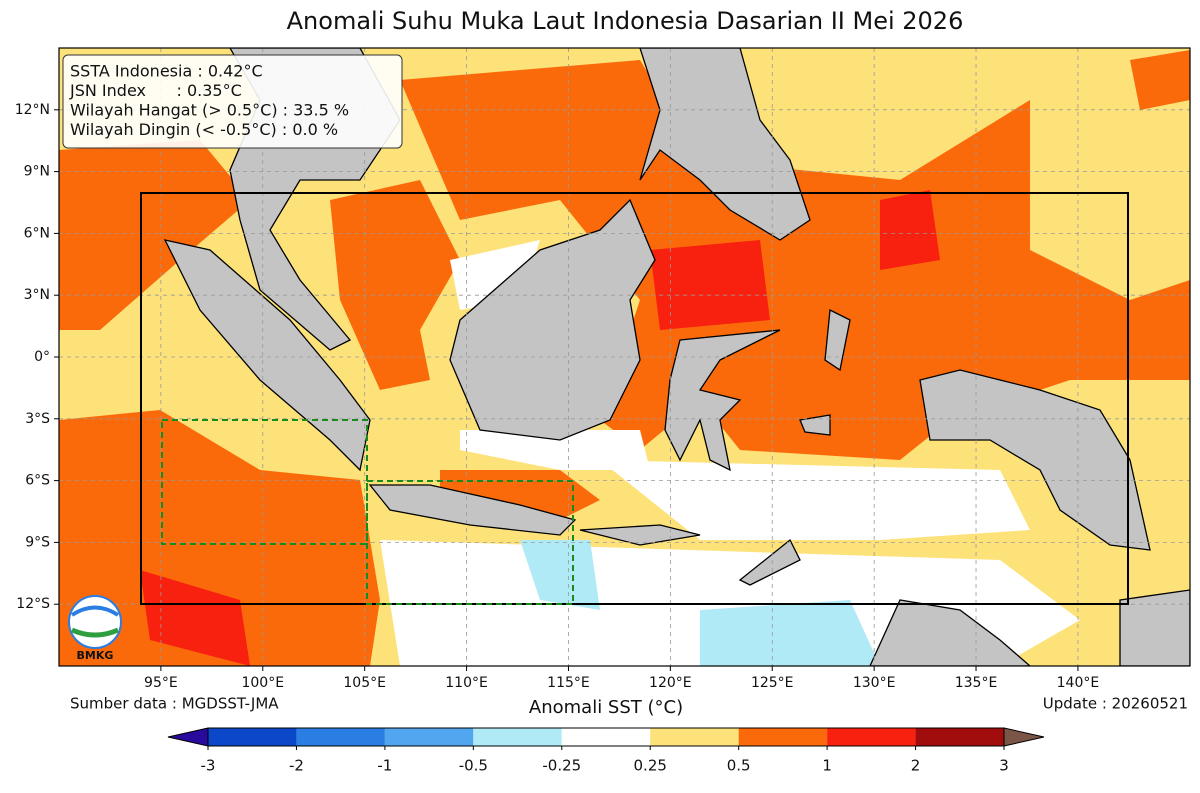 This screenshot has height=793, width=1200. I want to click on y-tick-label: 0°, so click(42, 357).